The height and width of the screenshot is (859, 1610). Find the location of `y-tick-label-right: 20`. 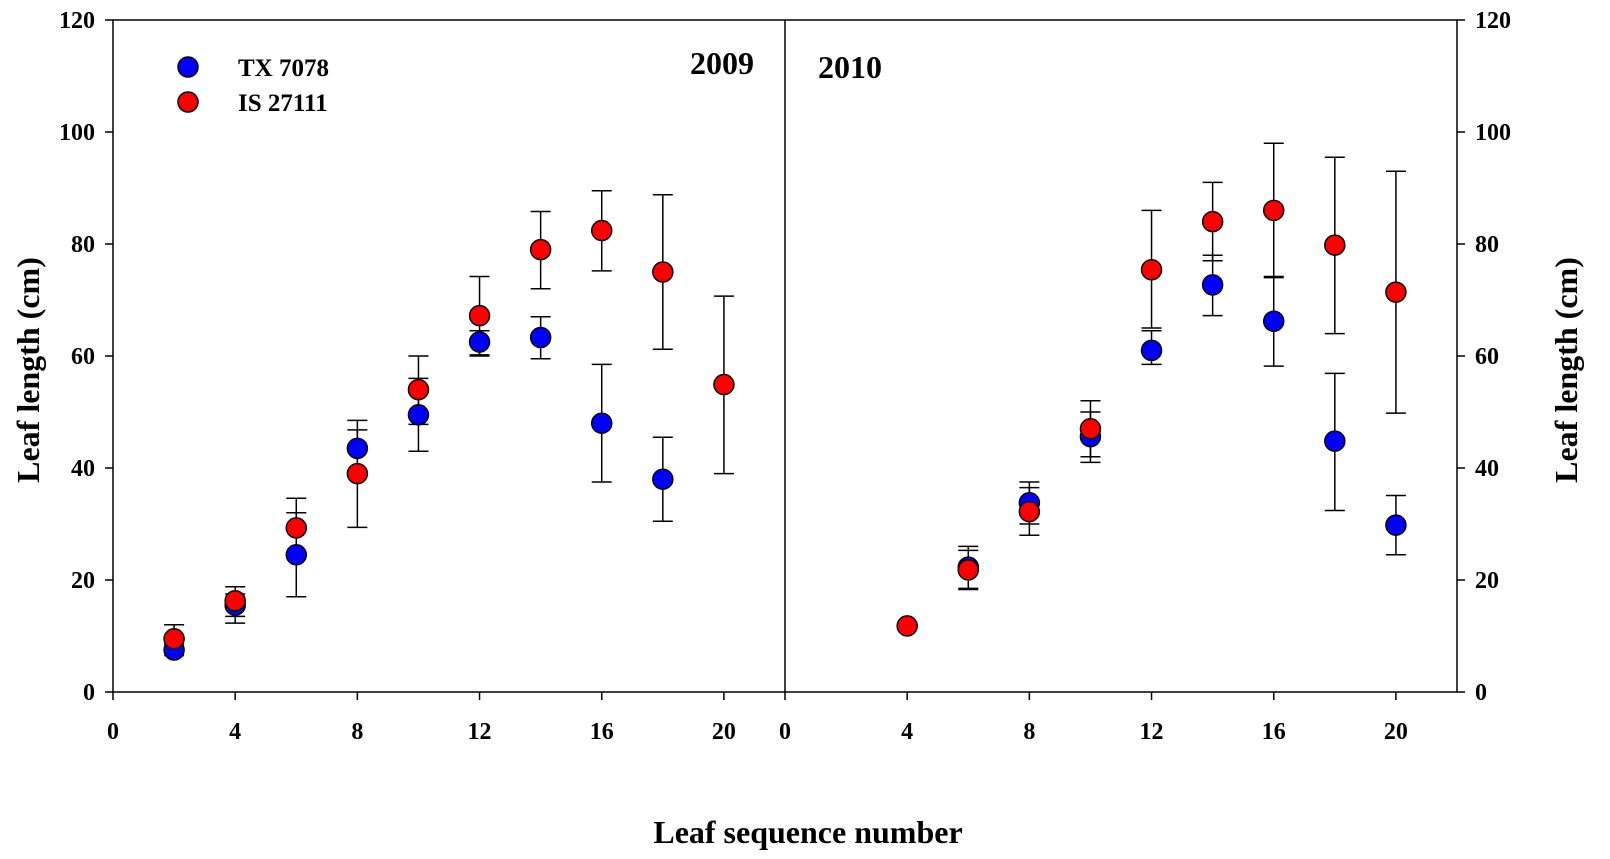

y-tick-label-right: 20 is located at coordinates (1487, 581).